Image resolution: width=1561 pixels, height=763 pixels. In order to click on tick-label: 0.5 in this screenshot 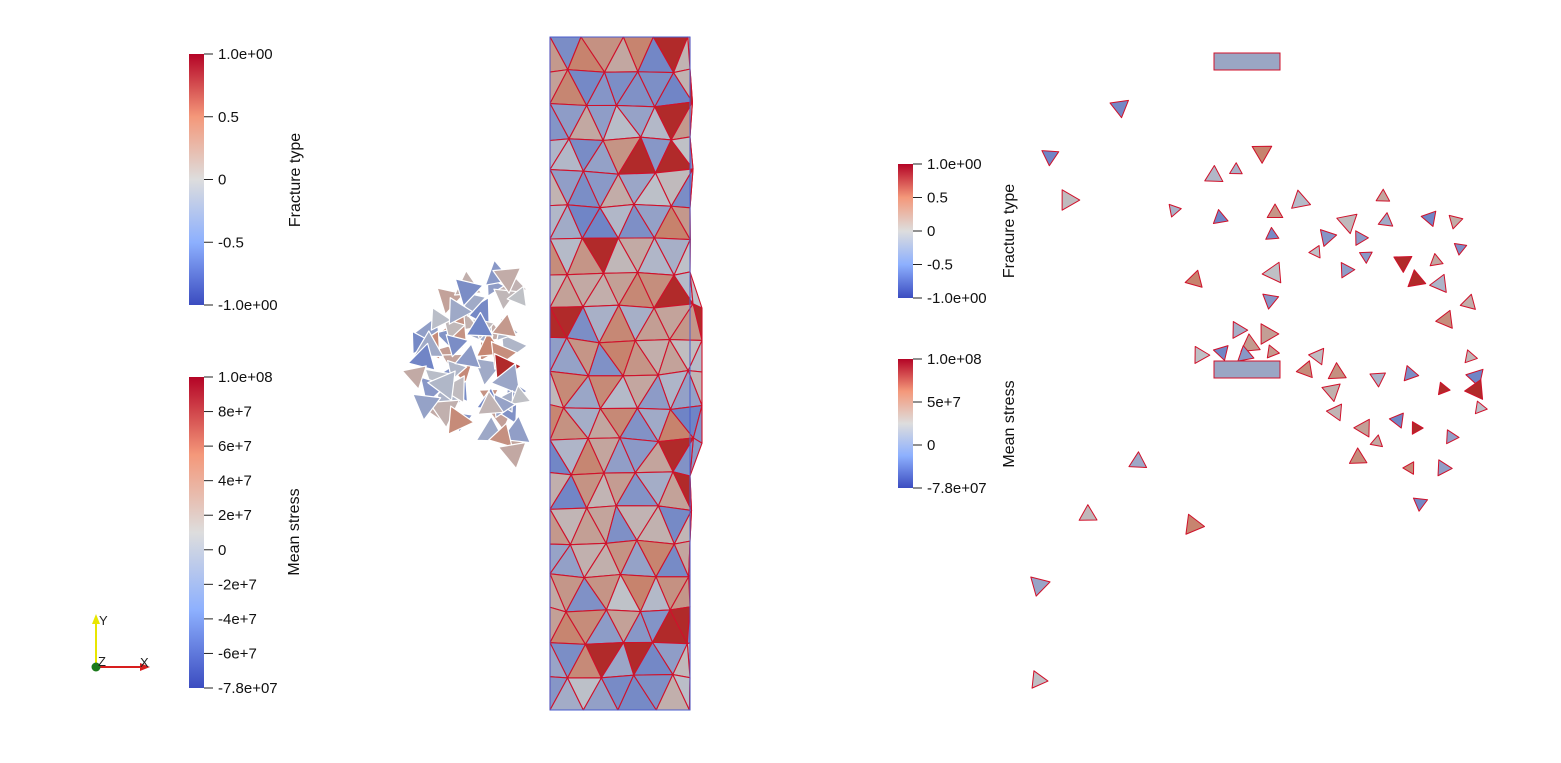, I will do `click(228, 117)`.